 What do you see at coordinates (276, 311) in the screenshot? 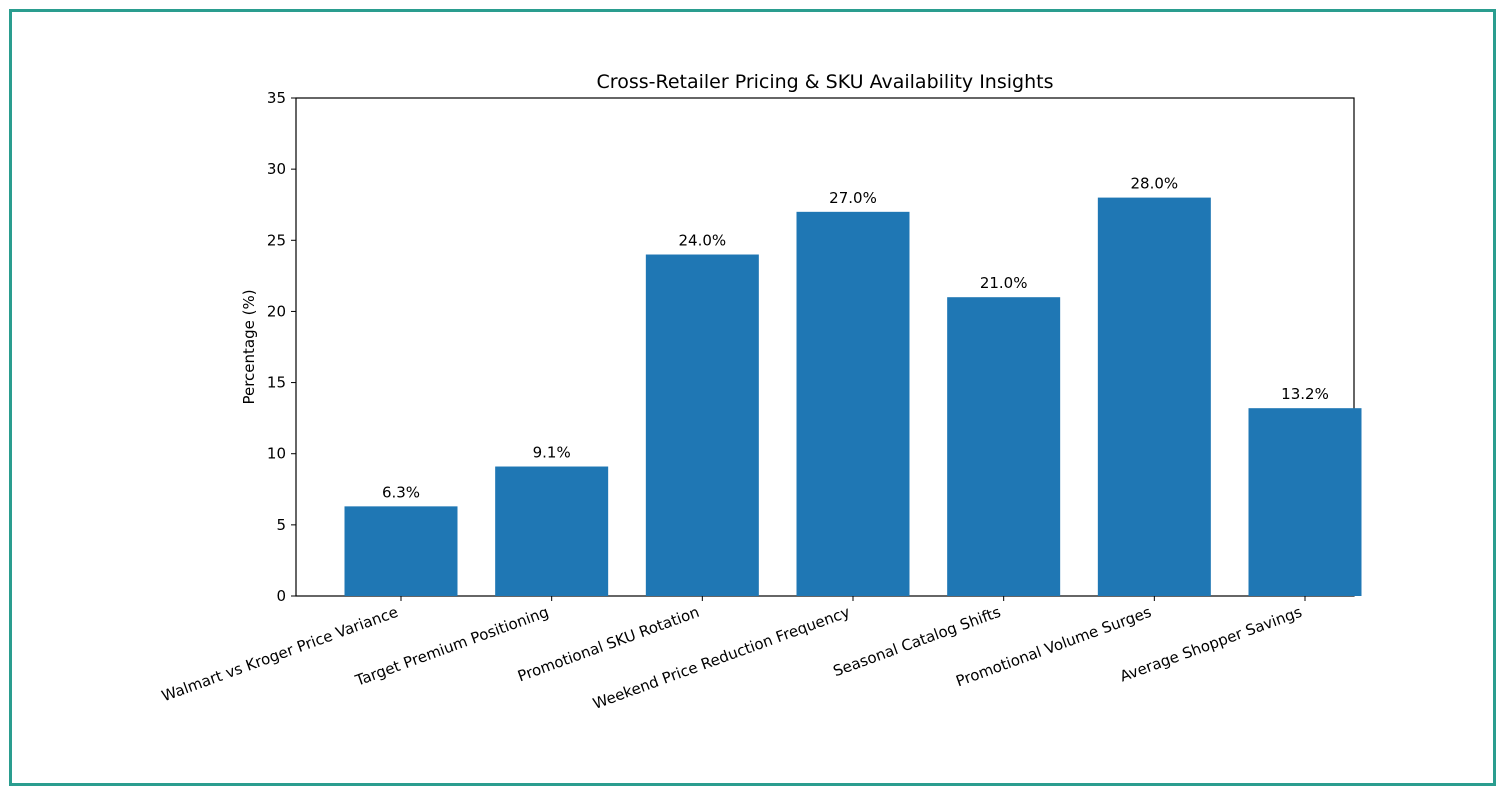
I see `y-tick-label-4: 20` at bounding box center [276, 311].